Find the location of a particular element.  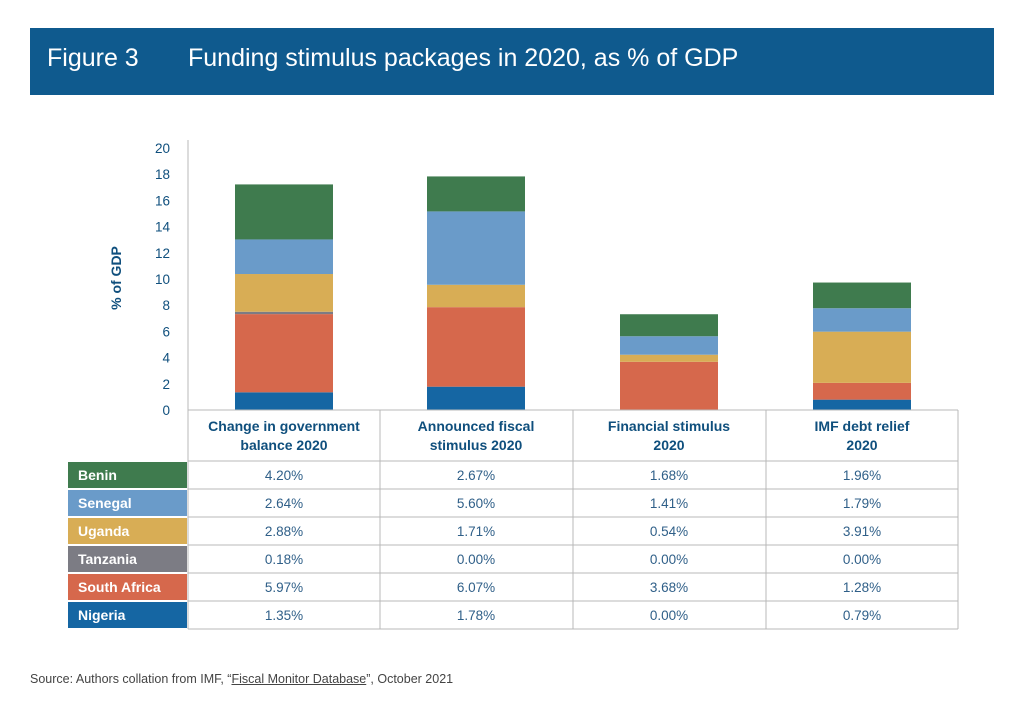

legend-label: Benin is located at coordinates (97, 475).